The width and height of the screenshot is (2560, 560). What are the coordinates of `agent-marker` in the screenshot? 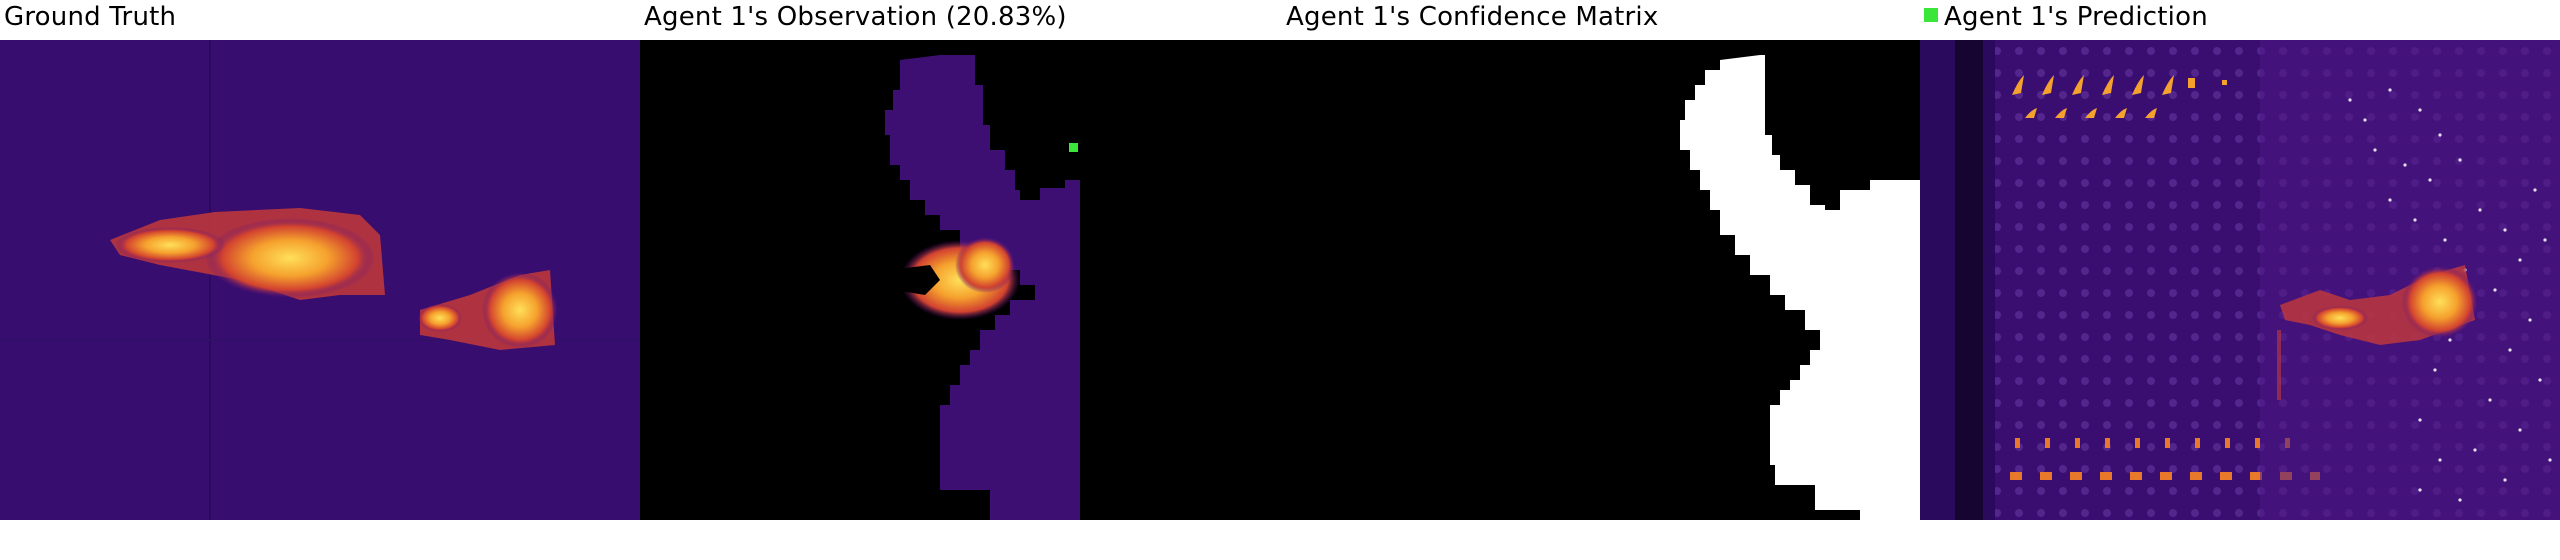 It's located at (1073, 147).